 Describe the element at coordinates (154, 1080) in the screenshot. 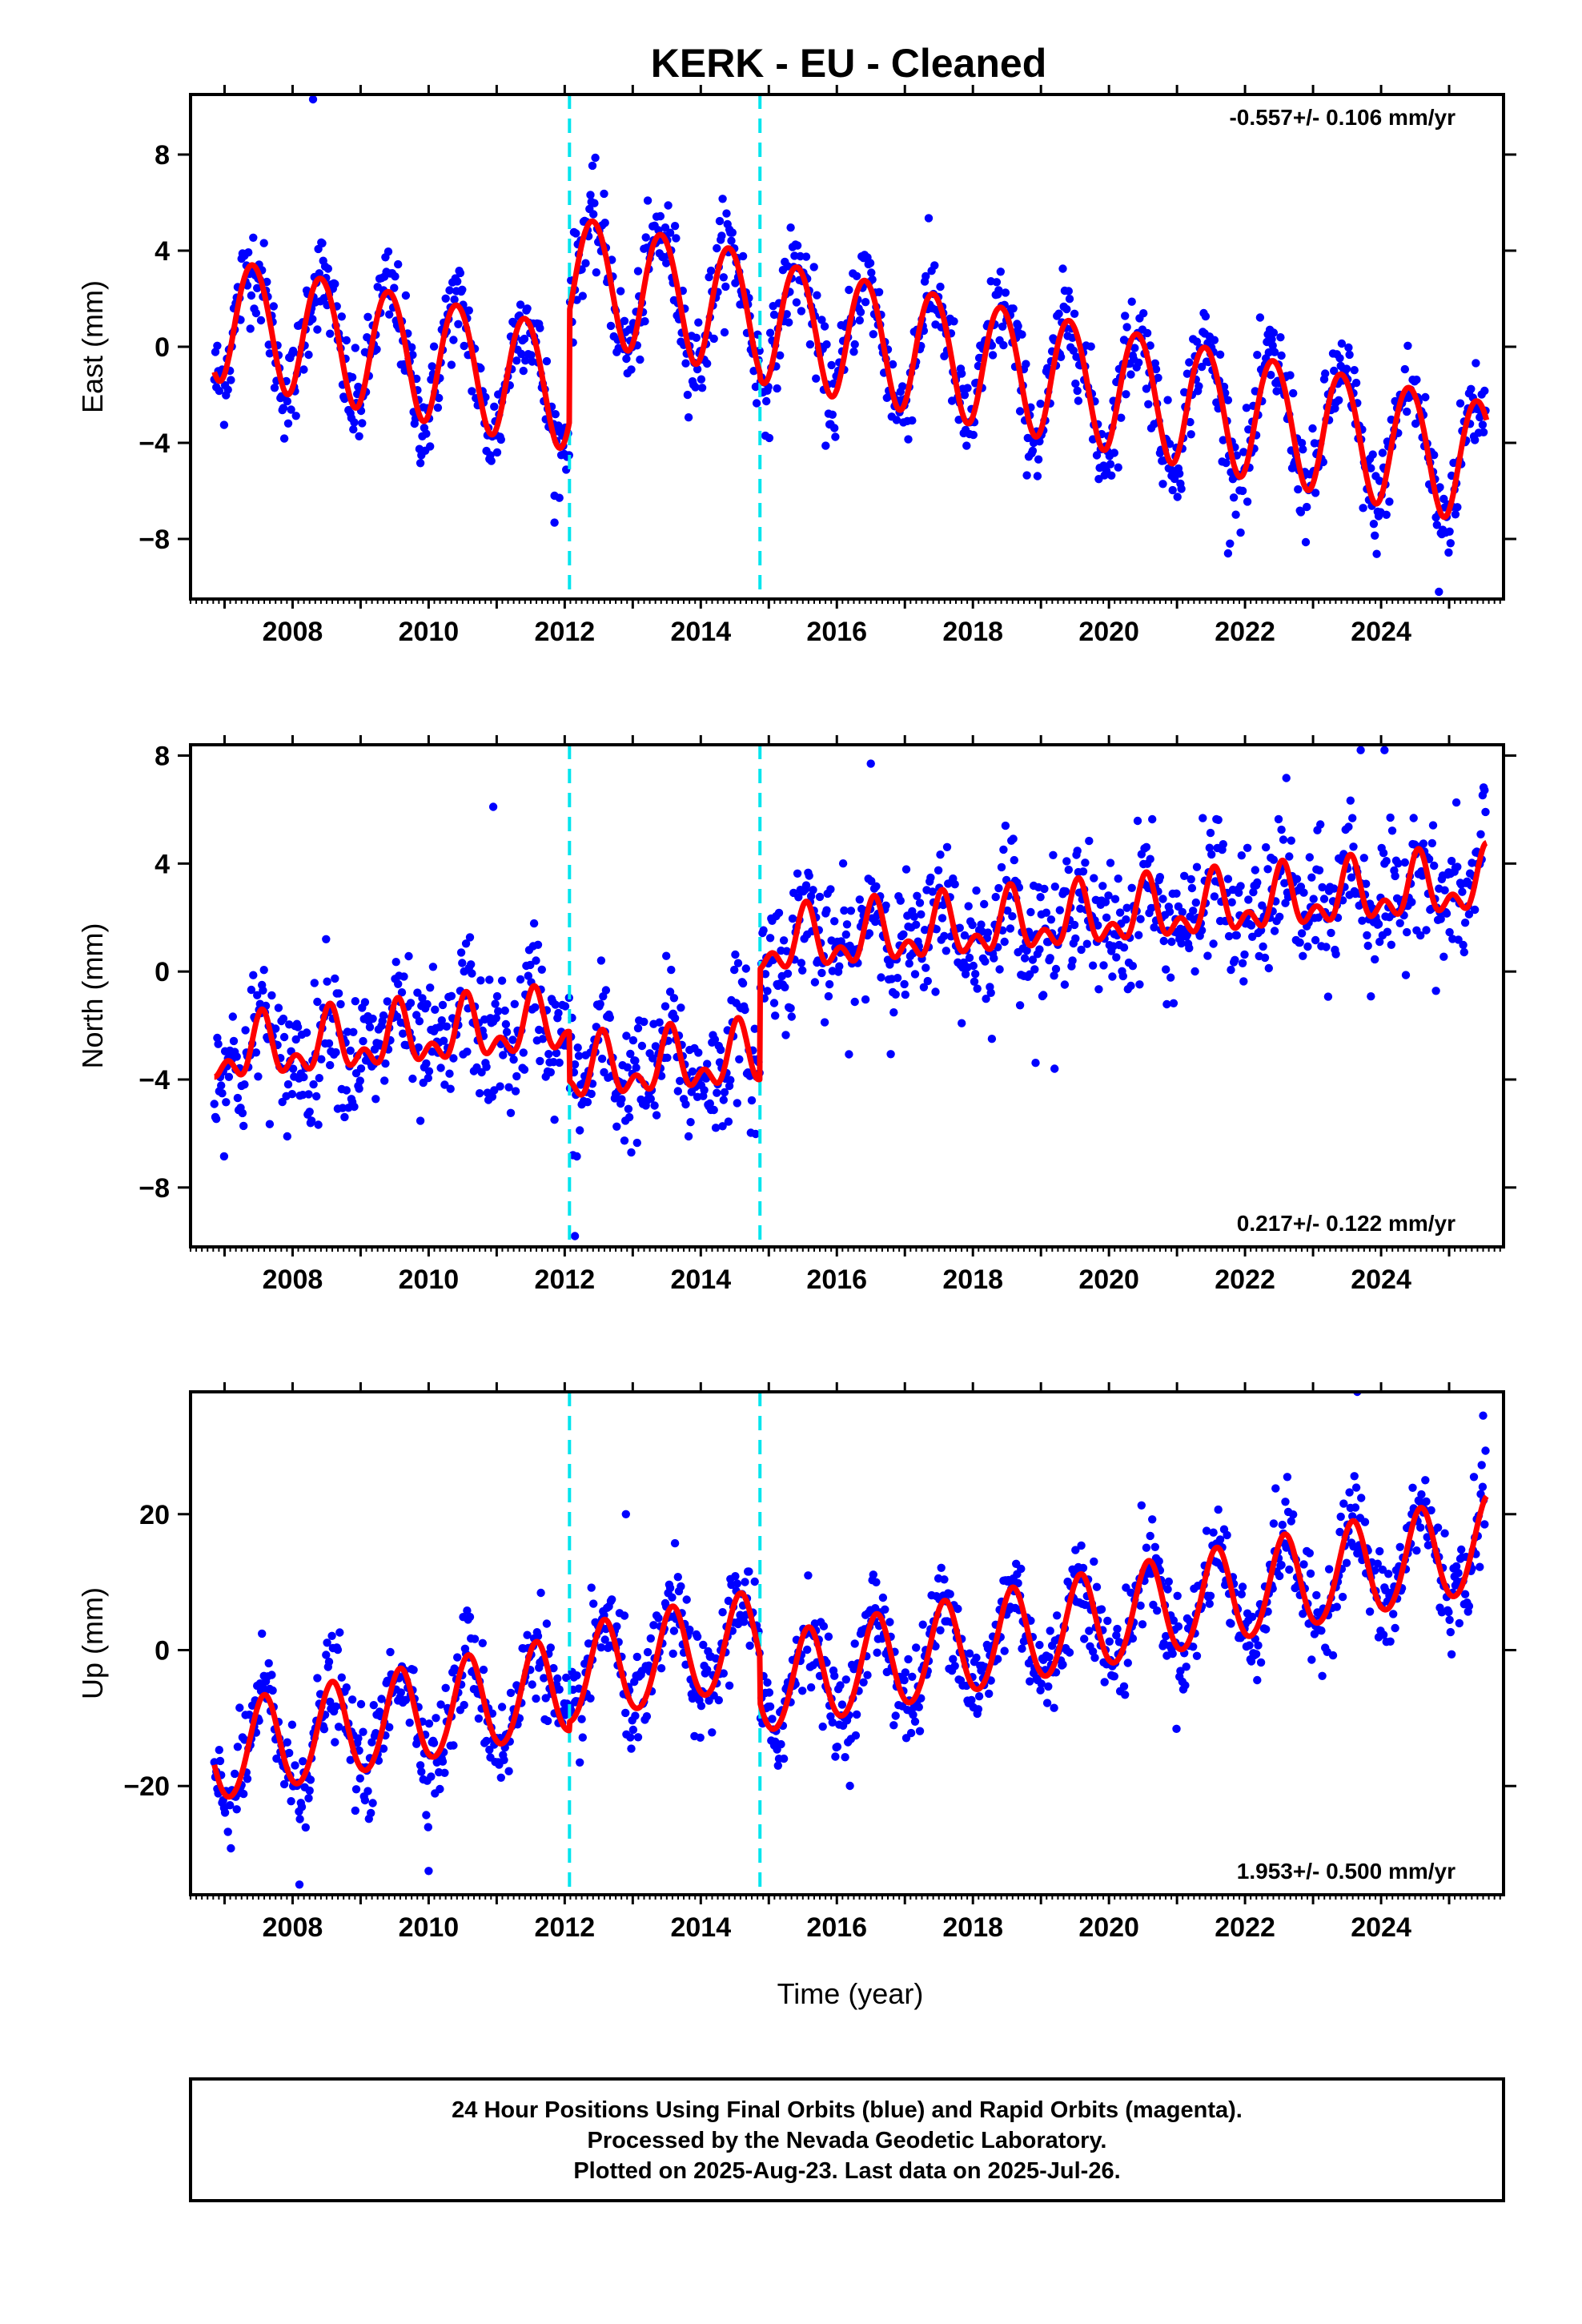

I see `north-y-tick-label: −4` at that location.